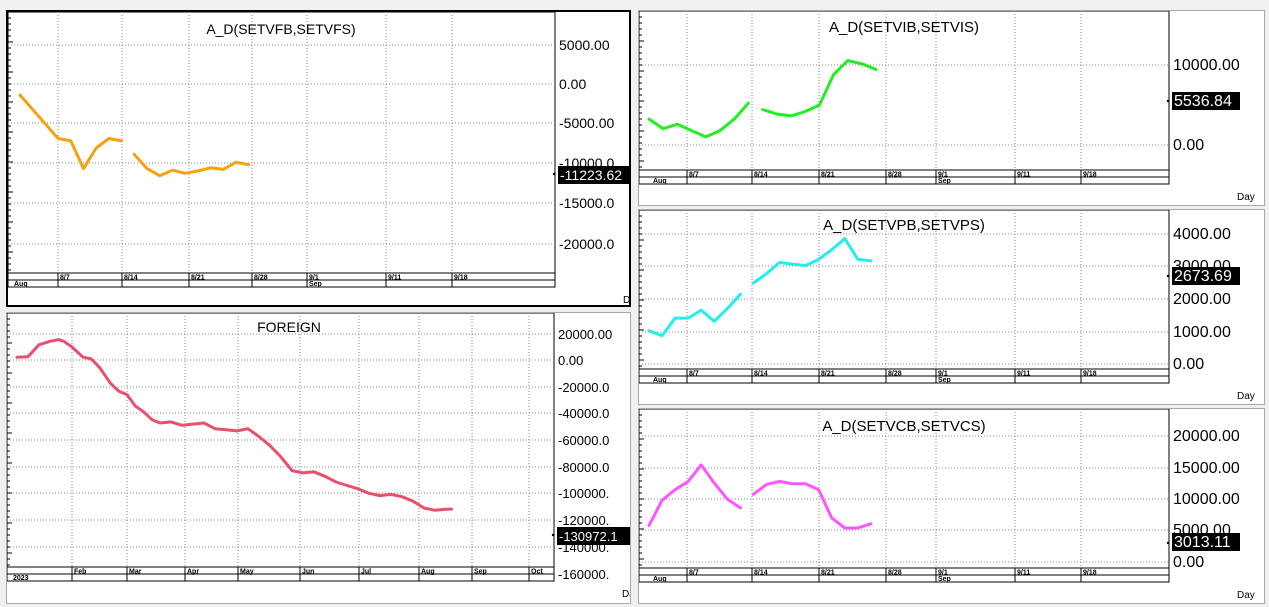 The image size is (1269, 607). Describe the element at coordinates (586, 203) in the screenshot. I see `y-tick-label: -15000.0` at that location.